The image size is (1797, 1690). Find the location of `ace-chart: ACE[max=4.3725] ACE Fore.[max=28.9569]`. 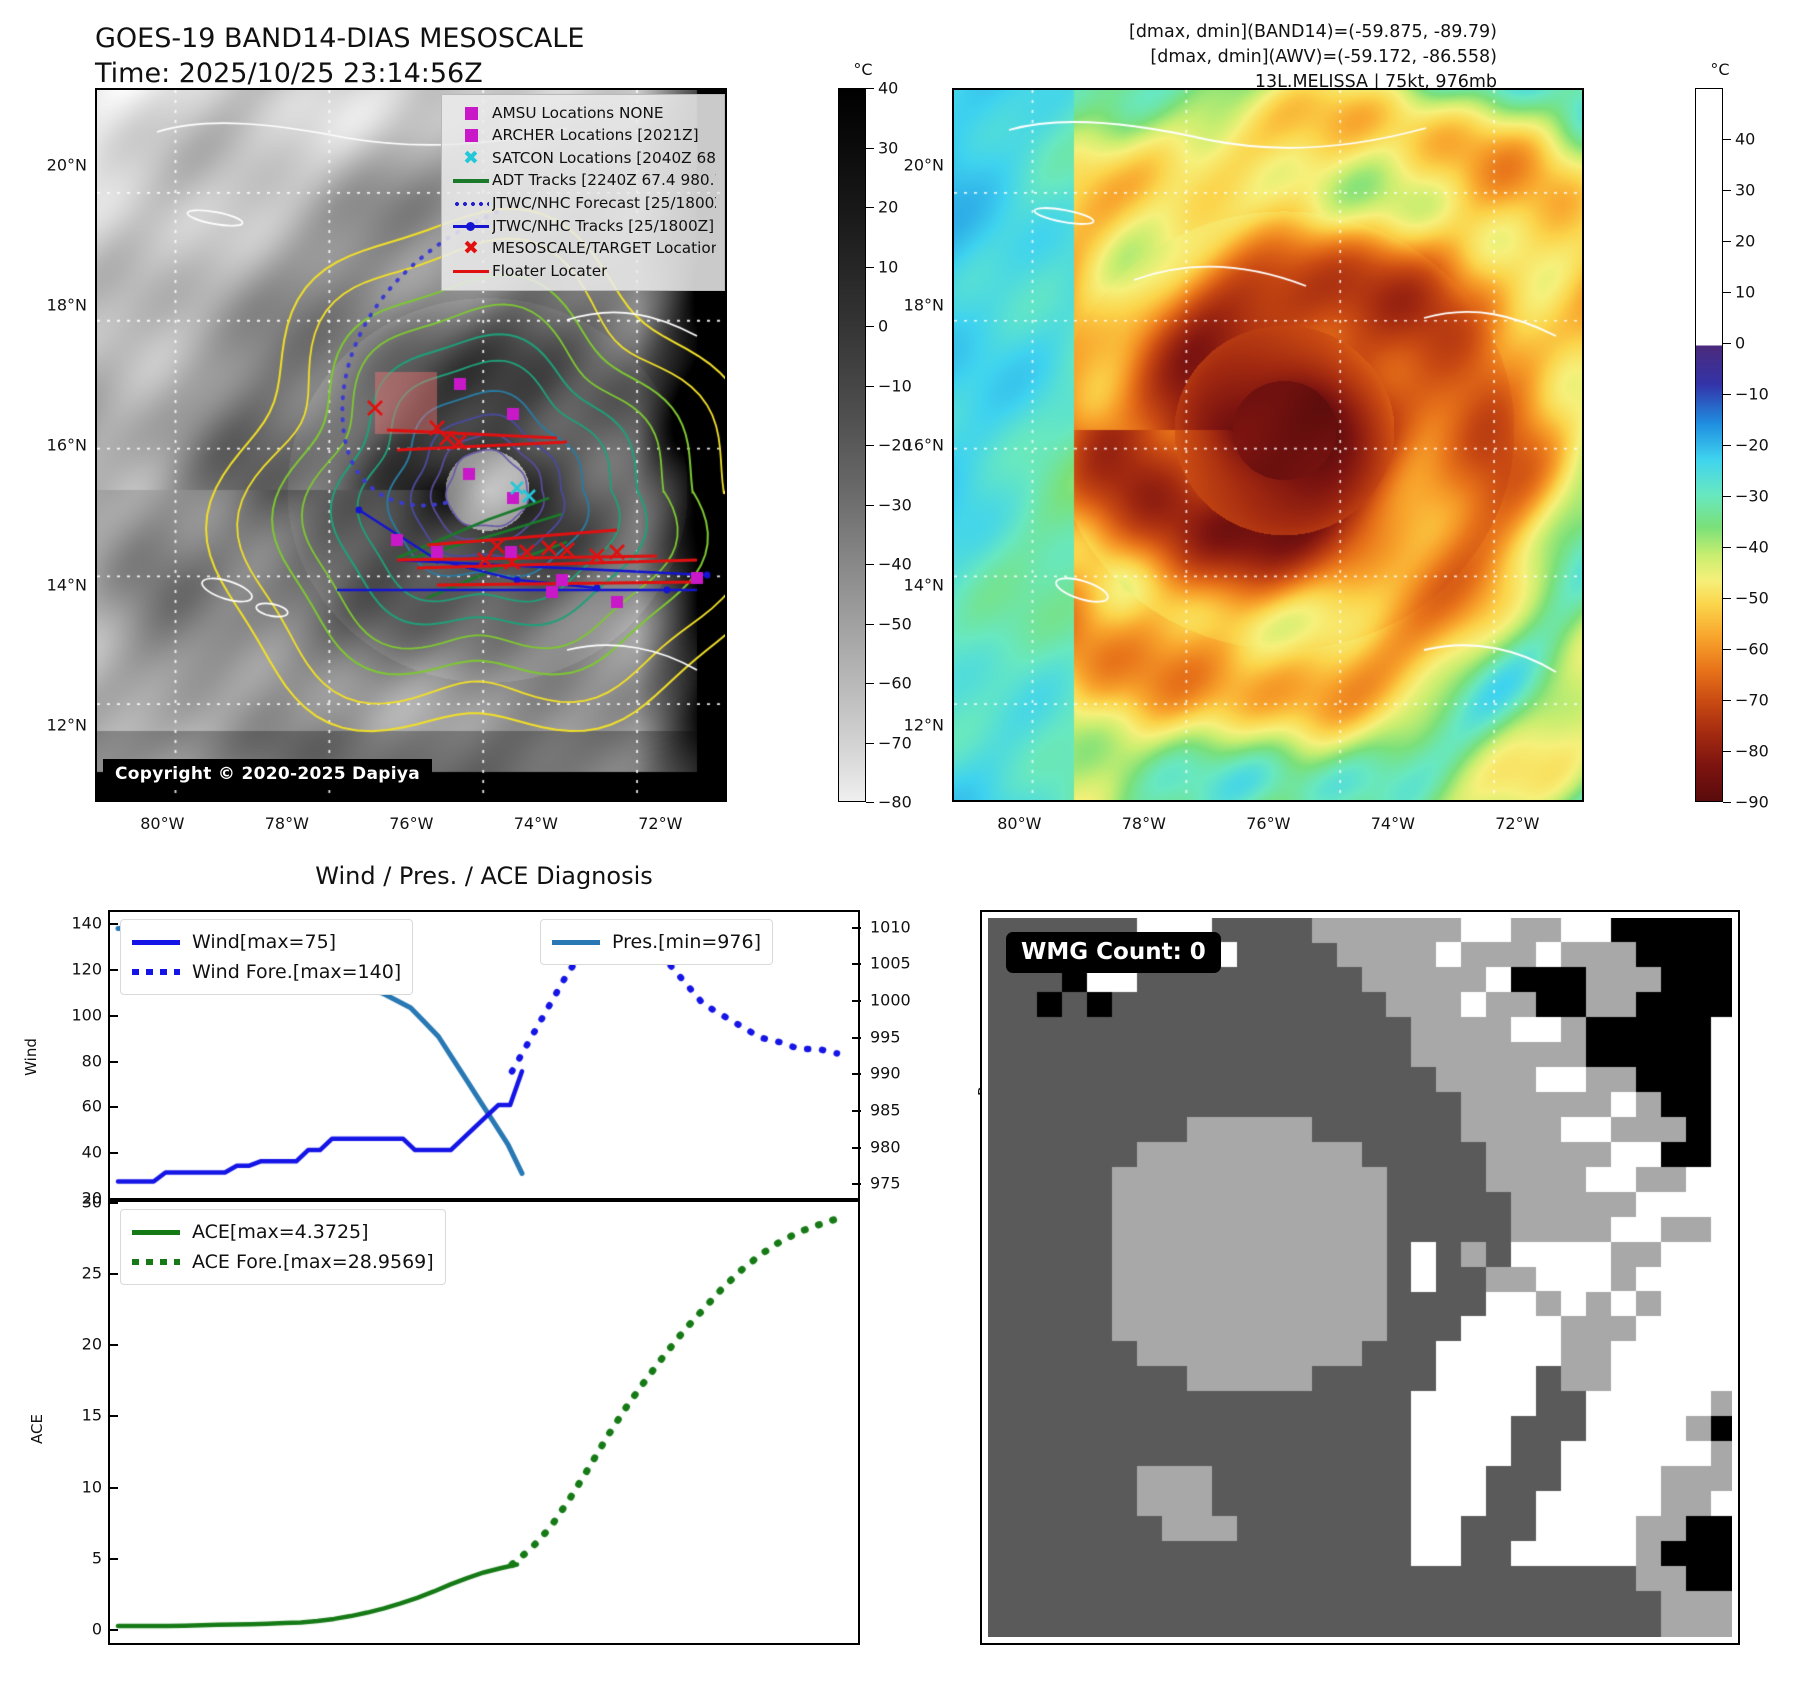

ace-chart: ACE[max=4.3725] ACE Fore.[max=28.9569] is located at coordinates (484, 1422).